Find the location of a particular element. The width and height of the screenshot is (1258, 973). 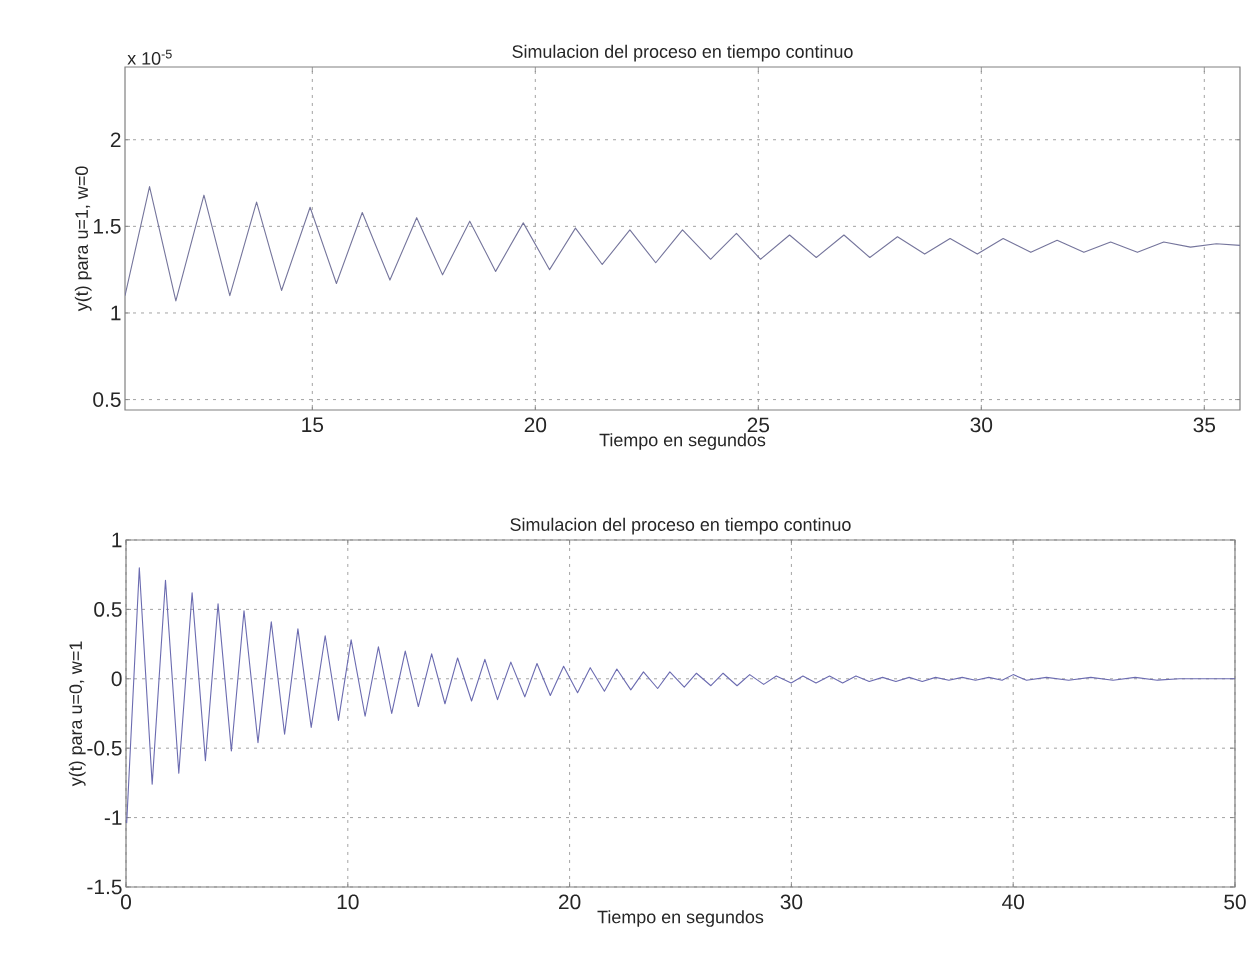

y-tick-label: 1.5 is located at coordinates (107, 226).